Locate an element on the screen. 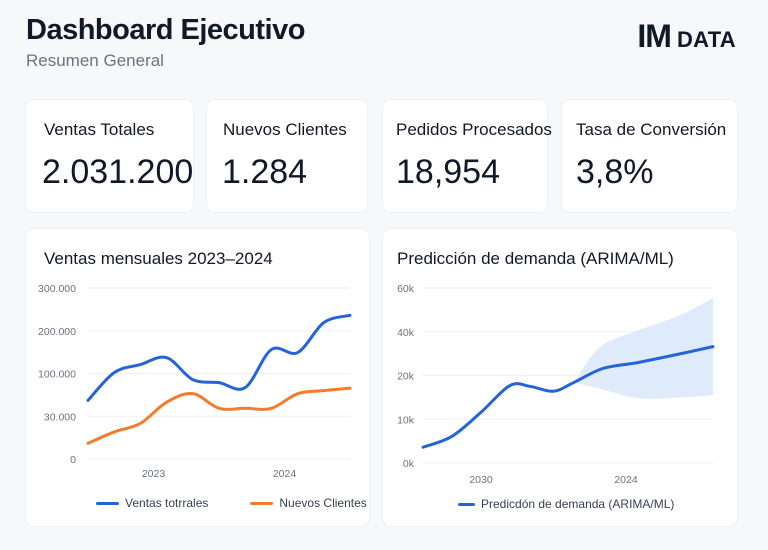  legend-item-ventas: Ventas totrrales is located at coordinates (152, 503).